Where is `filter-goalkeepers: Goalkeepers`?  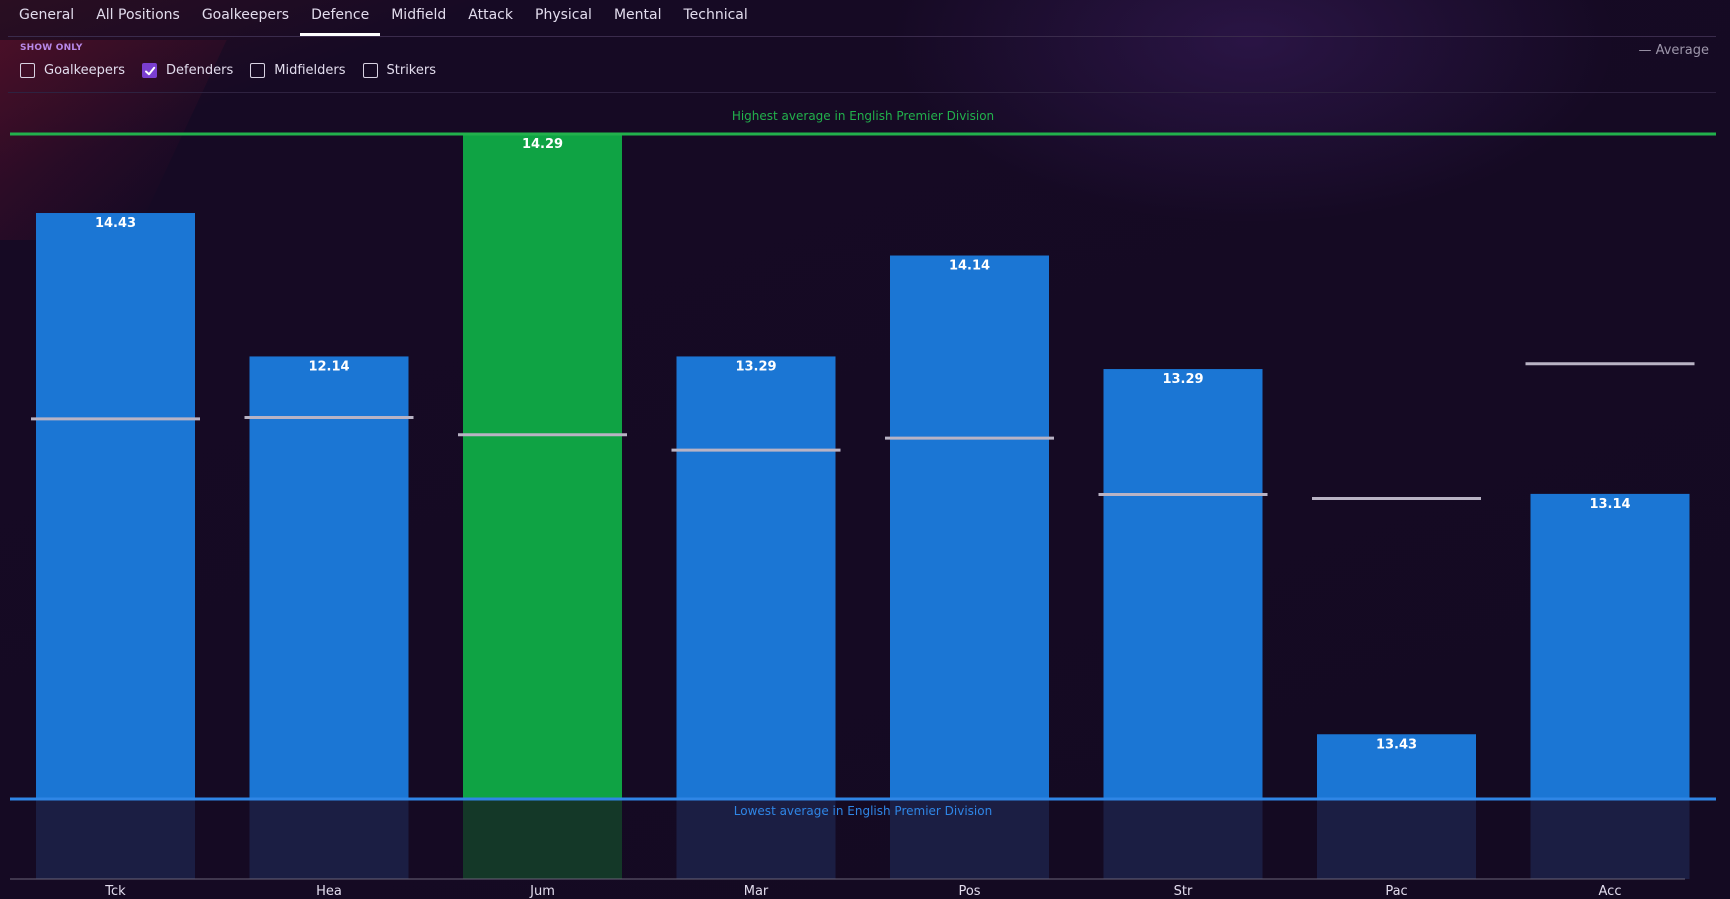 filter-goalkeepers: Goalkeepers is located at coordinates (72, 70).